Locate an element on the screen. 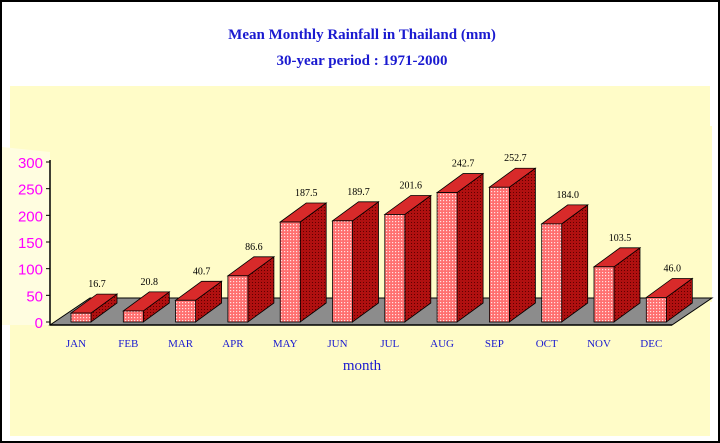 This screenshot has height=443, width=720. y-tick-label: 0 is located at coordinates (39, 323).